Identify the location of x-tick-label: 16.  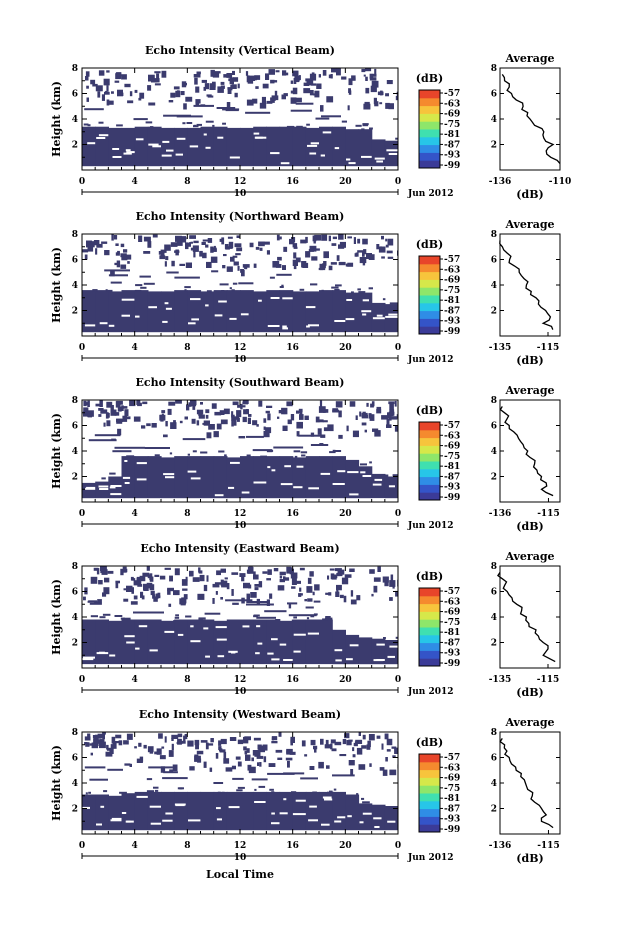
(292, 680).